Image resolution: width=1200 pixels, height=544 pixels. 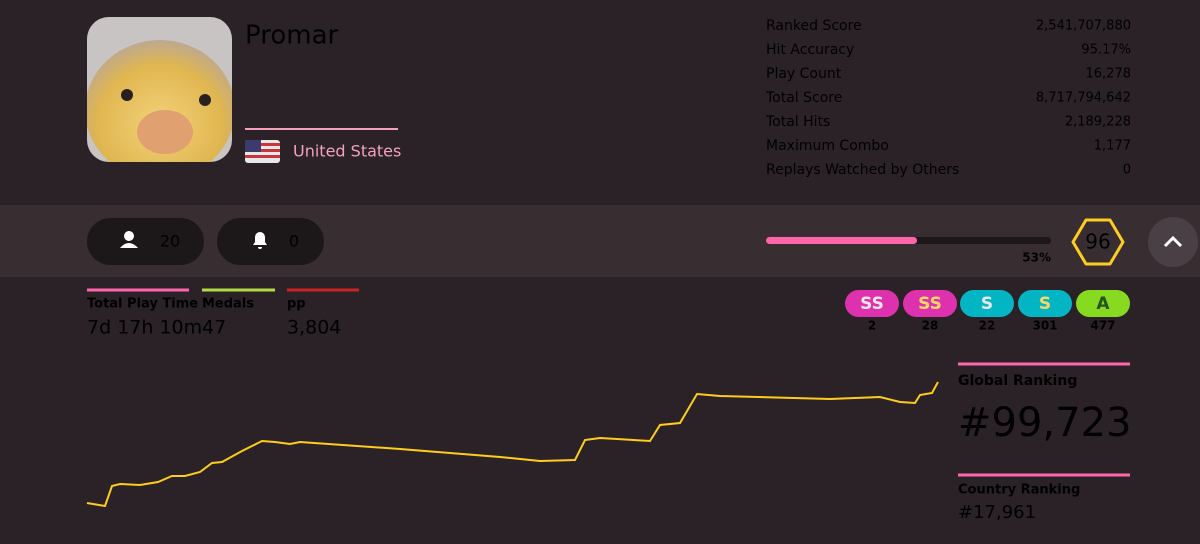 What do you see at coordinates (872, 326) in the screenshot?
I see `grade-count: 2` at bounding box center [872, 326].